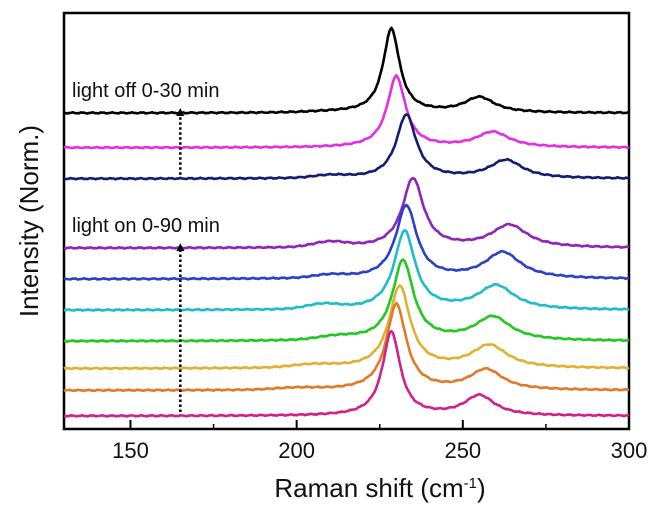 This screenshot has width=659, height=507. Describe the element at coordinates (296, 450) in the screenshot. I see `x-tick-label: 200` at that location.